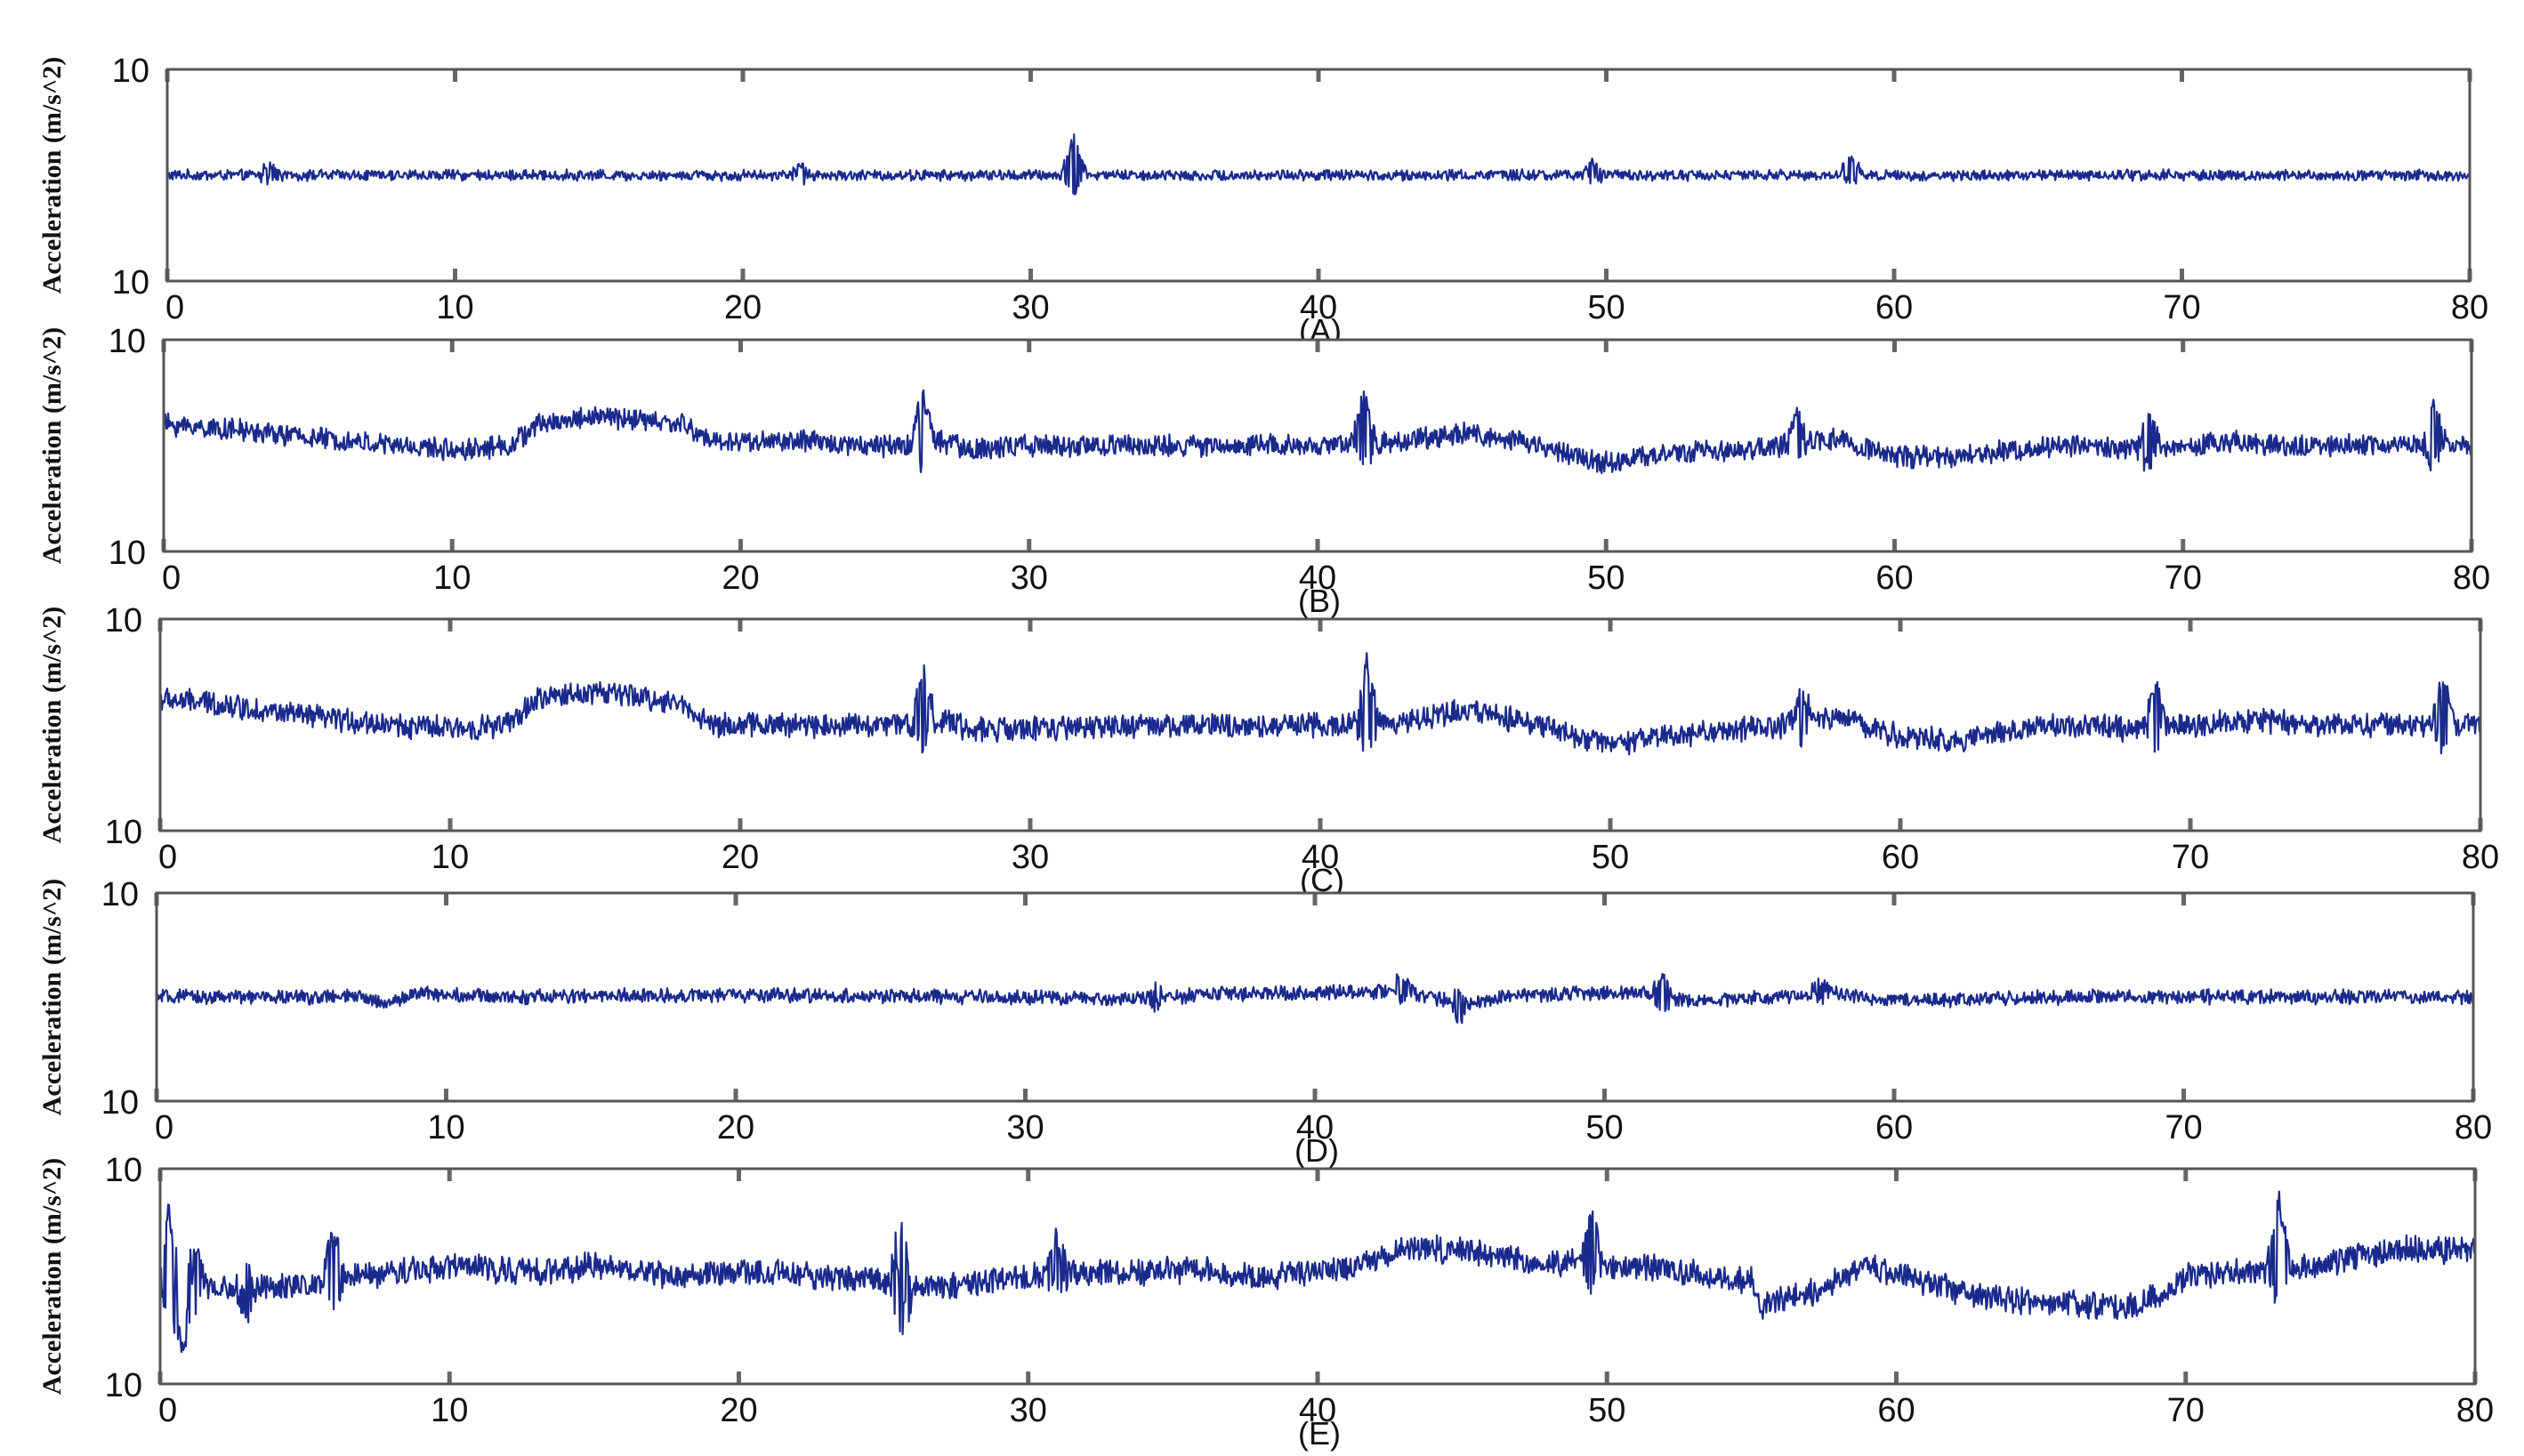  I want to click on panel-caption: (D), so click(1316, 1150).